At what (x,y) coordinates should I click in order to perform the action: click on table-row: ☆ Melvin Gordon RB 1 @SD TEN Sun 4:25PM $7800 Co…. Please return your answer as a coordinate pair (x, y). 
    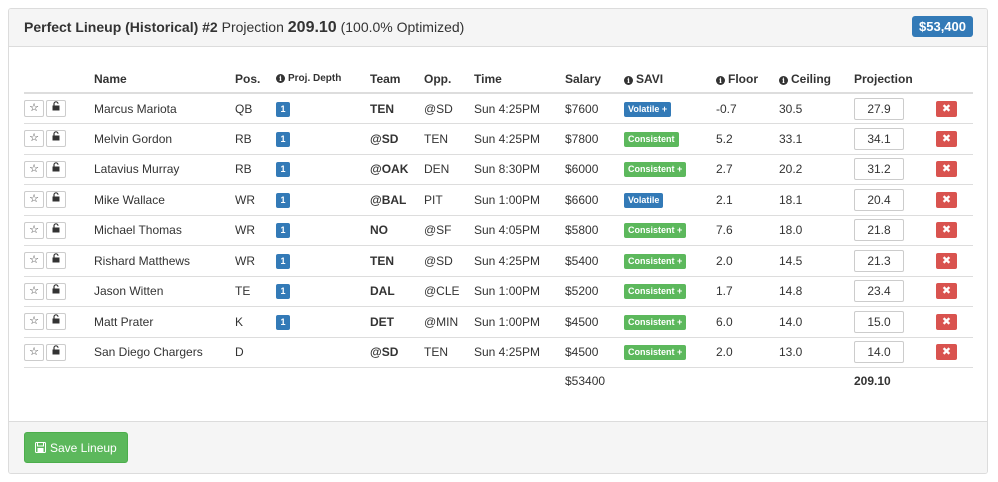
    Looking at the image, I should click on (498, 139).